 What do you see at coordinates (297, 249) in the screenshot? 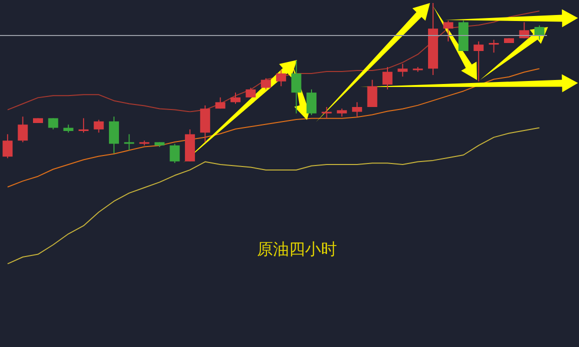
I see `text: 原油四小时` at bounding box center [297, 249].